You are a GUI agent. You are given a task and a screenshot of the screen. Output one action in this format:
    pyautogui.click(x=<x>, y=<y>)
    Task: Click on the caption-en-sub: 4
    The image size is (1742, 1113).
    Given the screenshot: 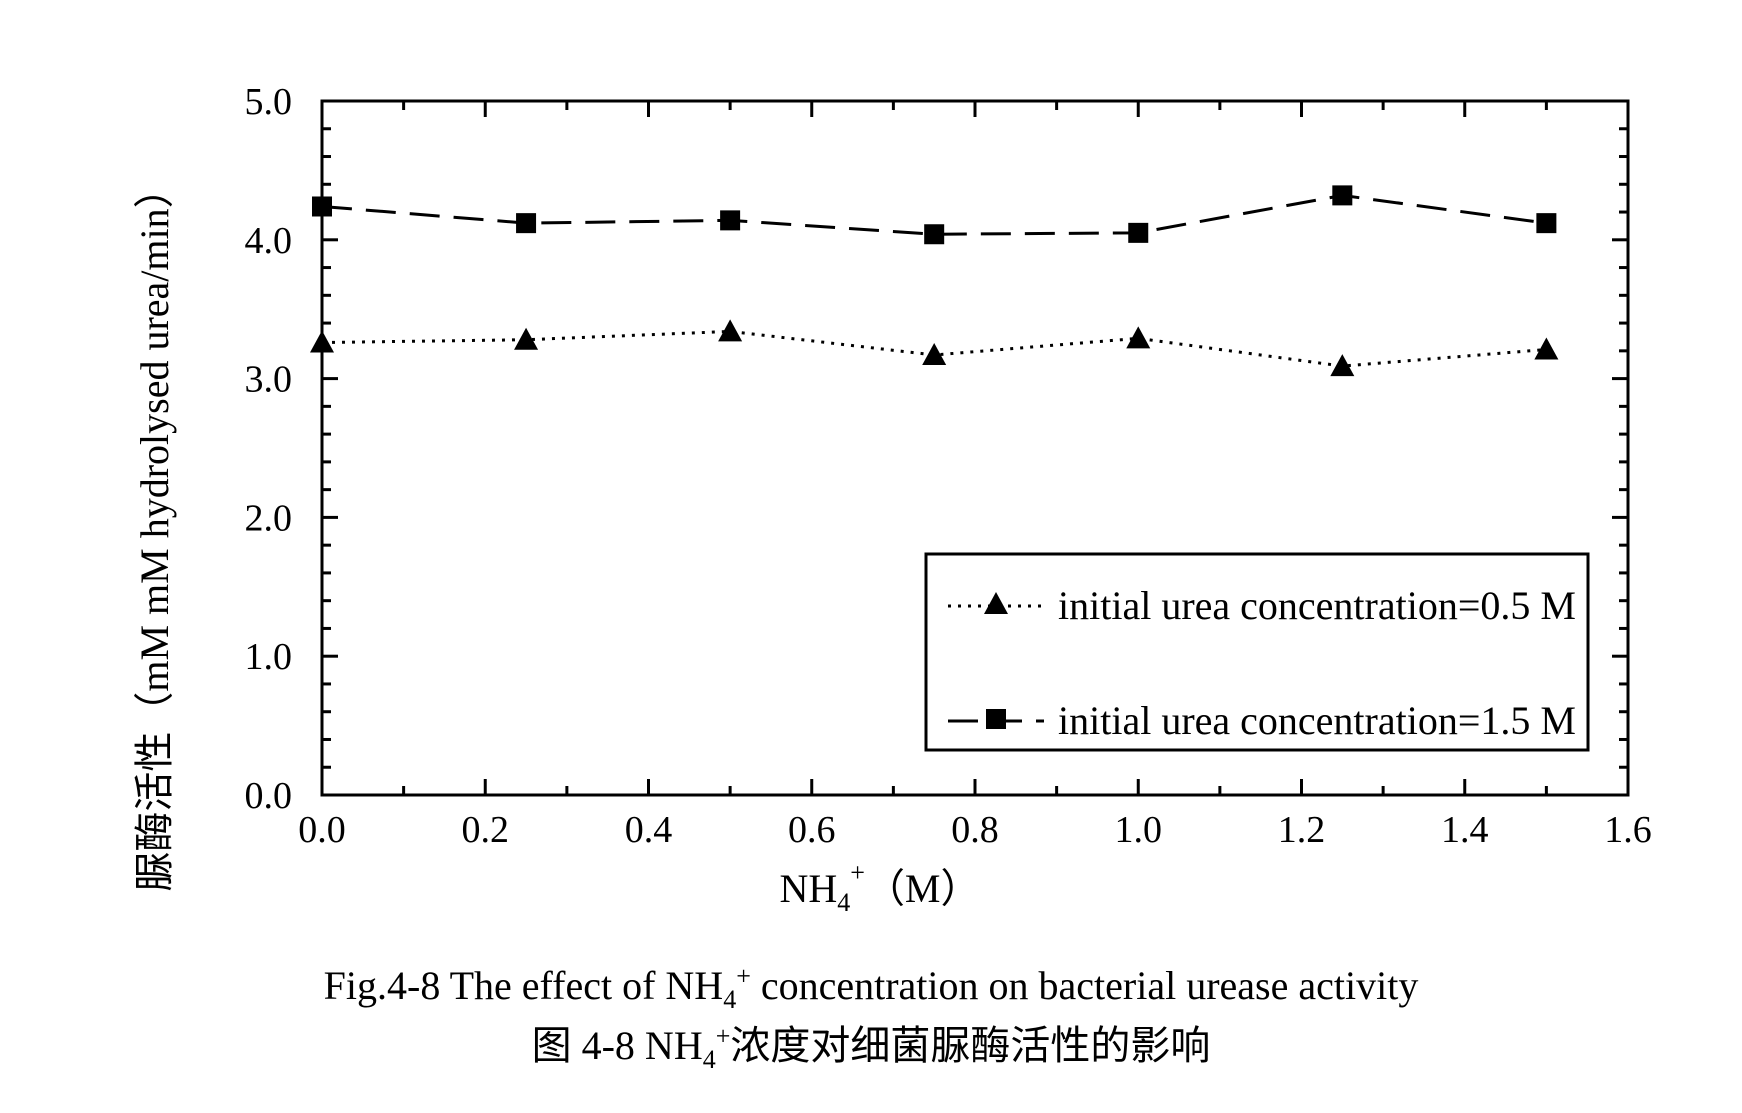 What is the action you would take?
    pyautogui.click(x=730, y=999)
    